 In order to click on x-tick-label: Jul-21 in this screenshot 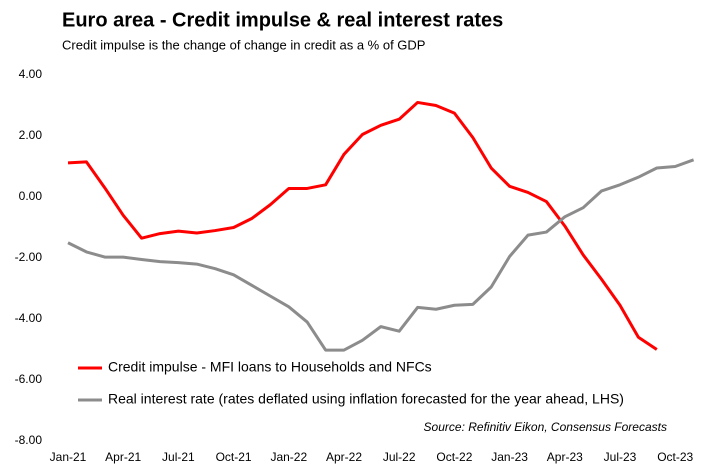, I will do `click(178, 457)`.